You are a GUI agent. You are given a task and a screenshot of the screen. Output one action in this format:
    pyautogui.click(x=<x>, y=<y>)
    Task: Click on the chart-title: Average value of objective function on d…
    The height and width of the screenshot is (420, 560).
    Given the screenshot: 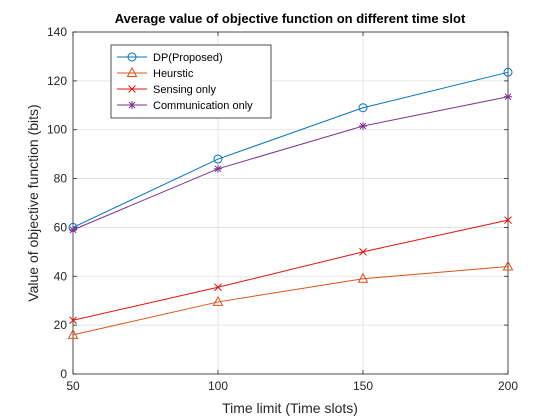 What is the action you would take?
    pyautogui.click(x=290, y=18)
    